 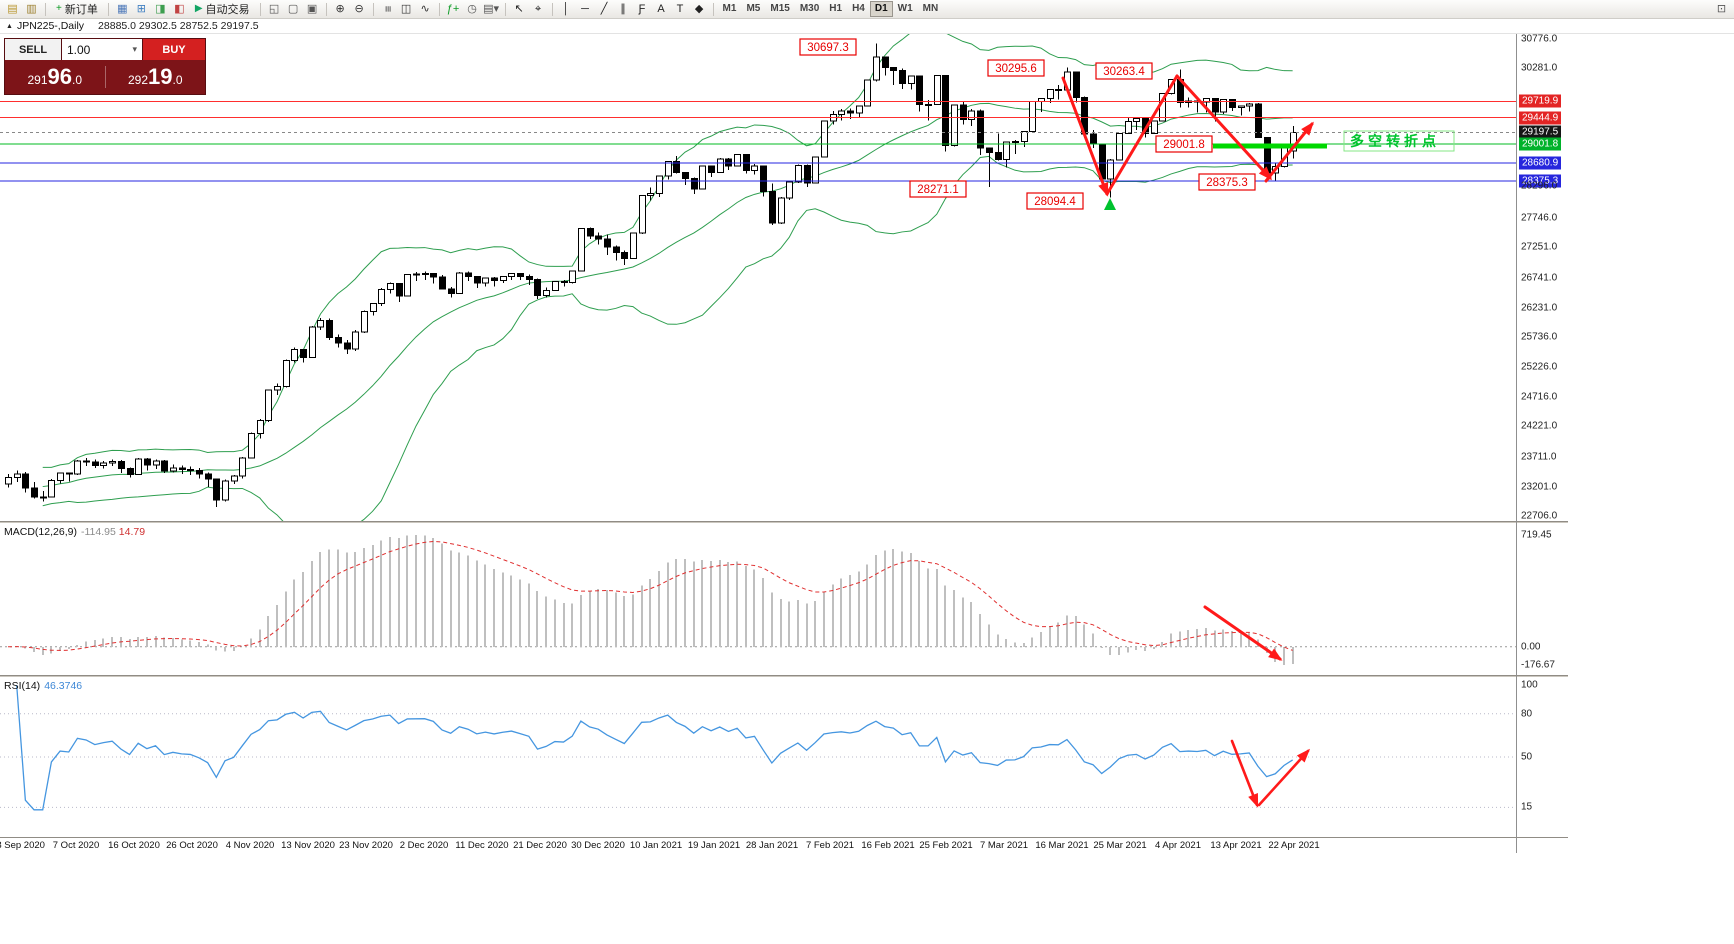 I want to click on indicators-icon: ƒ+, so click(x=453, y=9).